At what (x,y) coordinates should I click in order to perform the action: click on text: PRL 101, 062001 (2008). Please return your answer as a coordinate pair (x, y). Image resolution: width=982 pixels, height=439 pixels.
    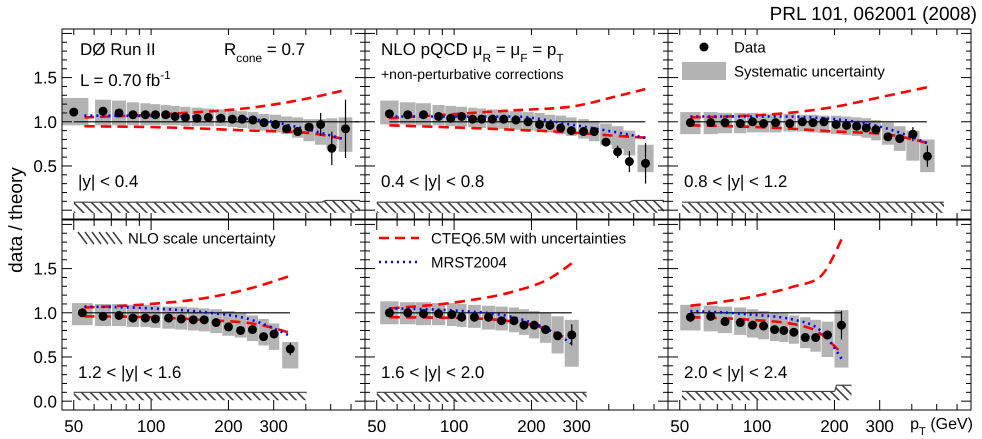
    Looking at the image, I should click on (873, 14).